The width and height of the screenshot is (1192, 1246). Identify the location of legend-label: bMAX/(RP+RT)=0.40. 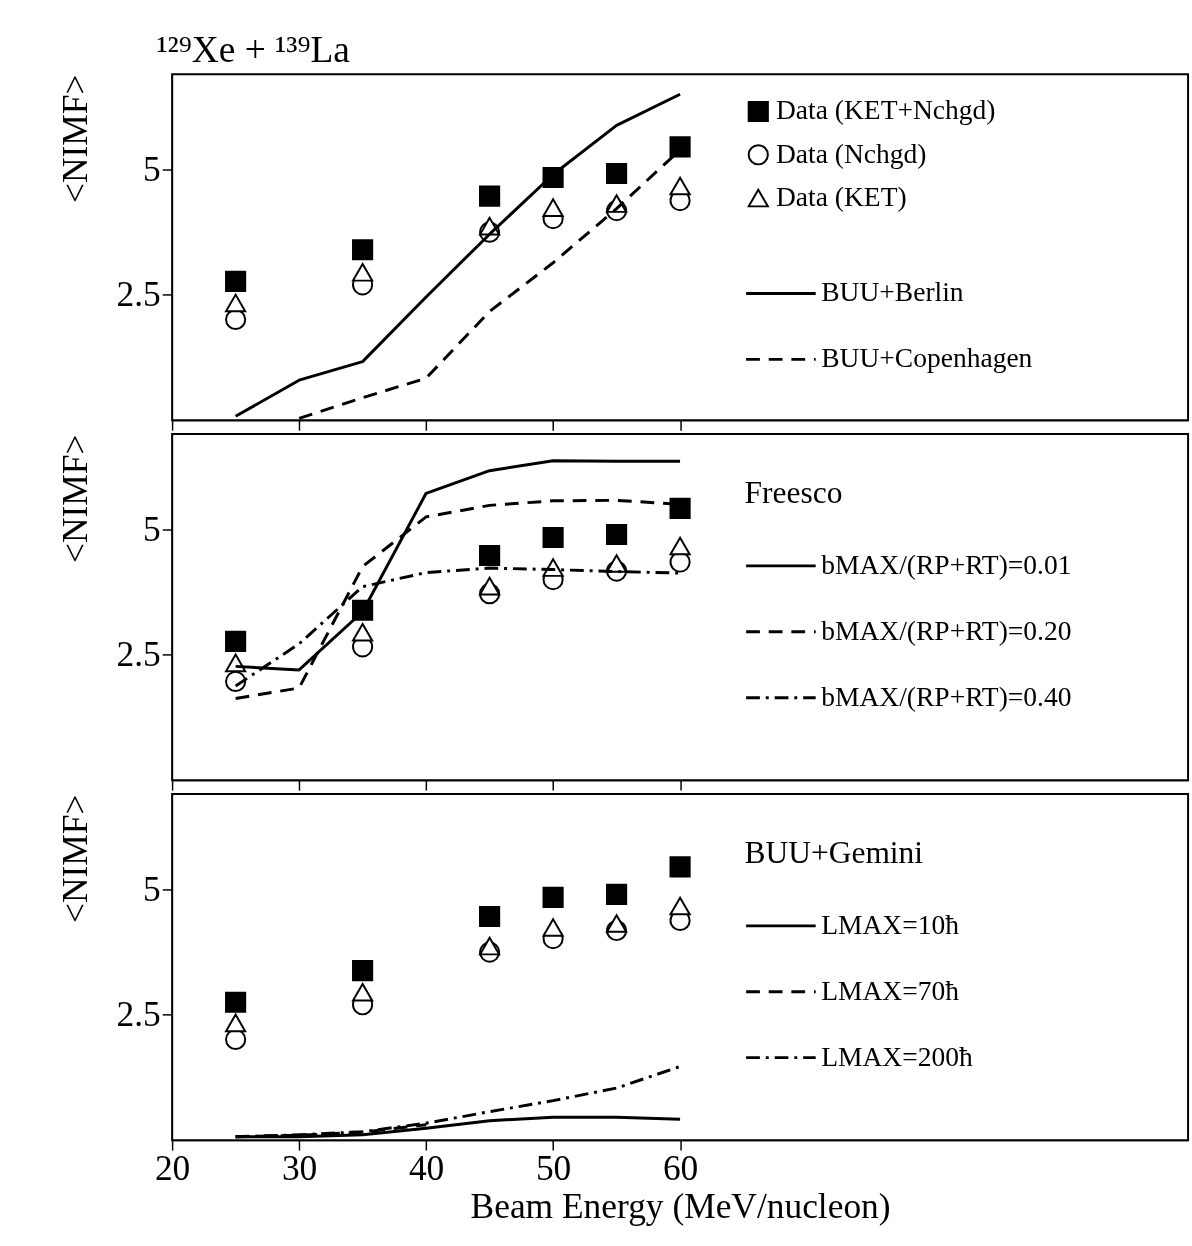
(946, 696).